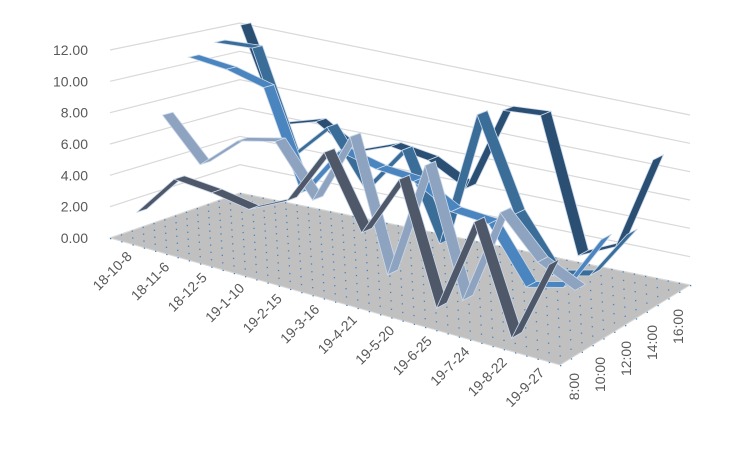 This screenshot has width=750, height=455. What do you see at coordinates (412, 356) in the screenshot?
I see `x-tick-label: 19-6-25` at bounding box center [412, 356].